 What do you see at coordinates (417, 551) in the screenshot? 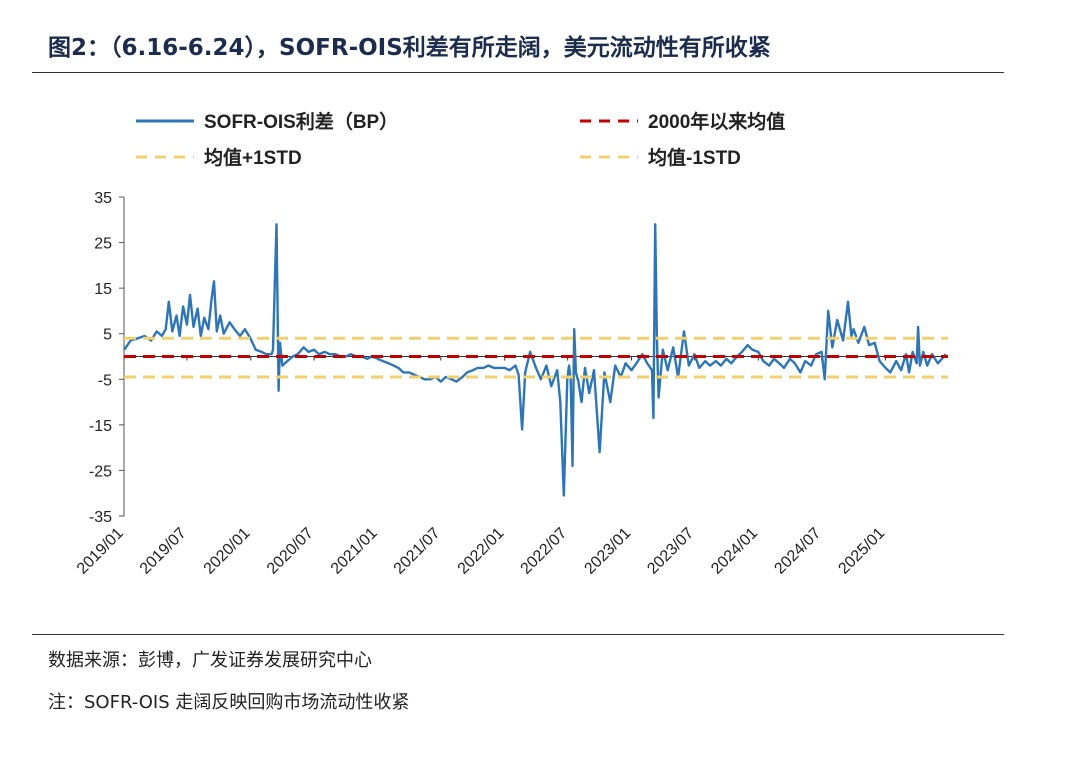
I see `x-tick-label: 2021/07` at bounding box center [417, 551].